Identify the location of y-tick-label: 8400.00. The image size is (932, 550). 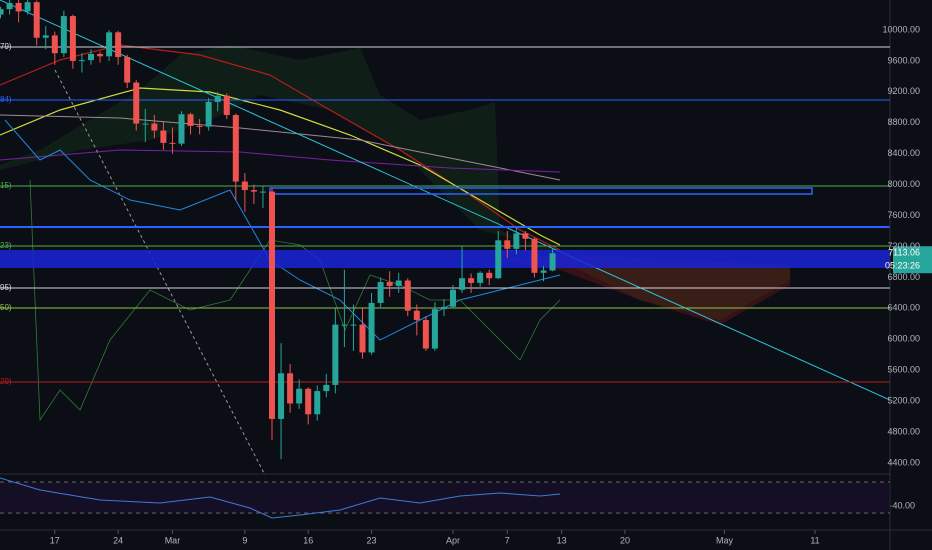
(903, 153).